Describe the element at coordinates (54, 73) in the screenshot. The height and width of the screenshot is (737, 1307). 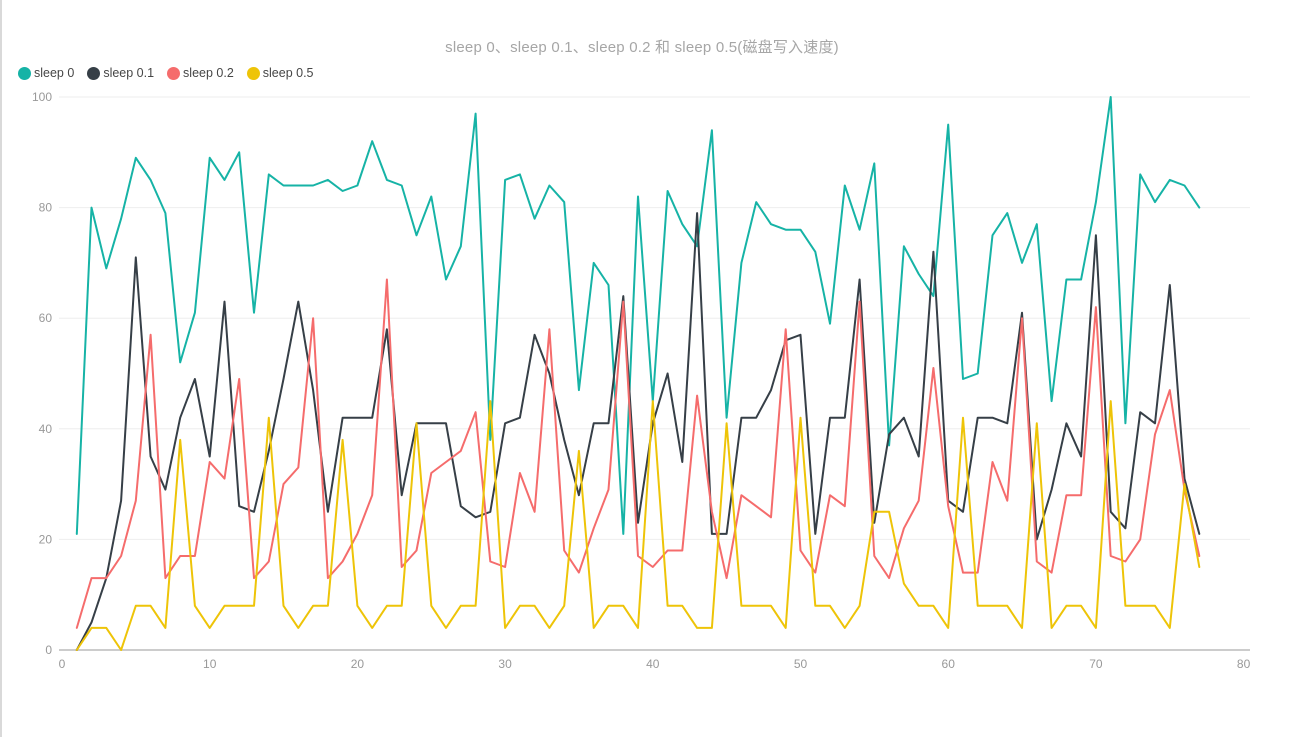
I see `legend-label: sleep 0` at that location.